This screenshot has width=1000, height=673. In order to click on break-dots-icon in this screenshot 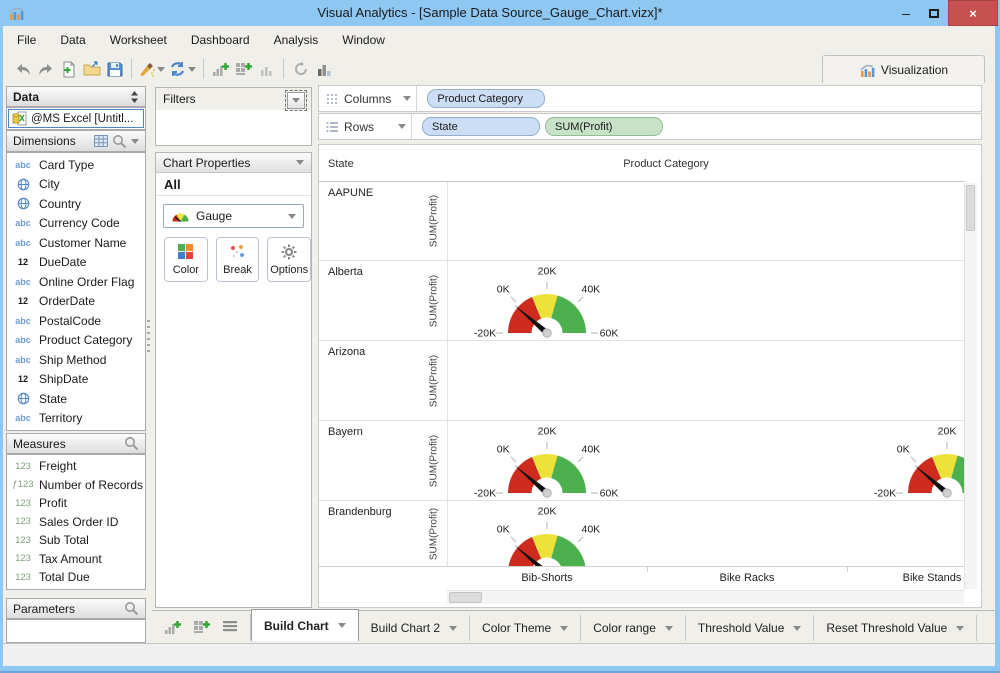, I will do `click(237, 252)`.